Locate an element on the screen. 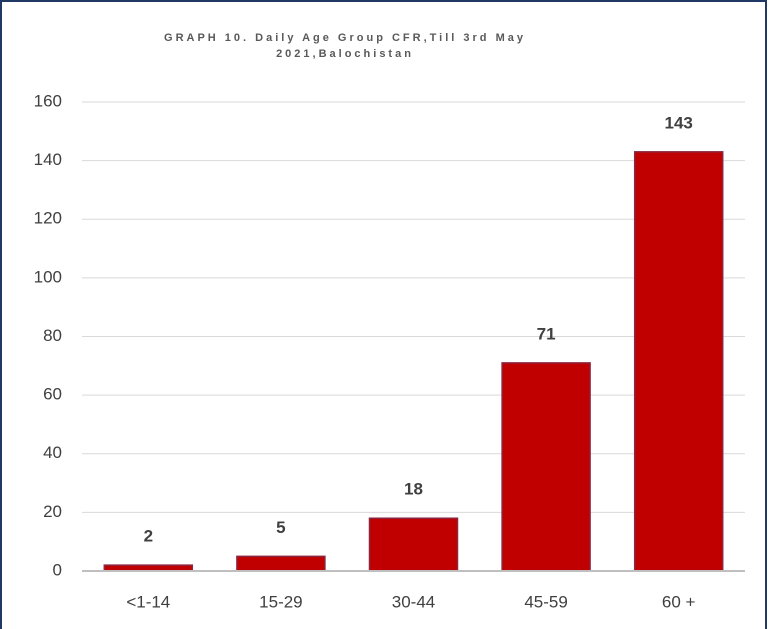 Image resolution: width=771 pixels, height=629 pixels. x-tick-label: <1-14 is located at coordinates (148, 601).